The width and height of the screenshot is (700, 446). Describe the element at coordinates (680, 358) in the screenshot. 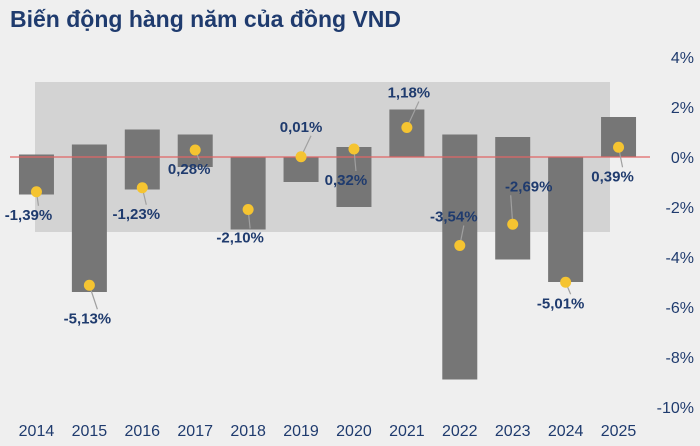

I see `y-tick--8: -8%` at that location.